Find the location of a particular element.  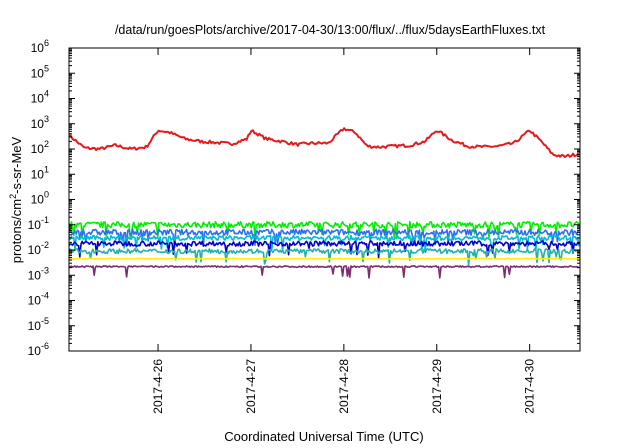

y-axis-title: protons/cm2-s-sr-MeV is located at coordinates (16, 199).